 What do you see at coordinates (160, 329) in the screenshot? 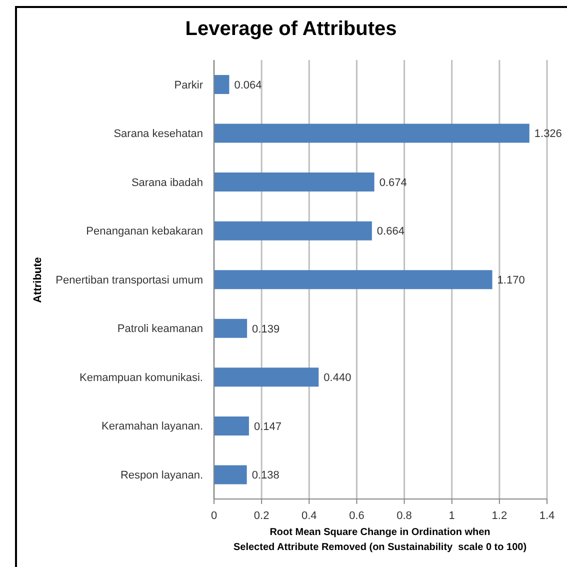
I see `y-tick-label: Patroli keamanan` at bounding box center [160, 329].